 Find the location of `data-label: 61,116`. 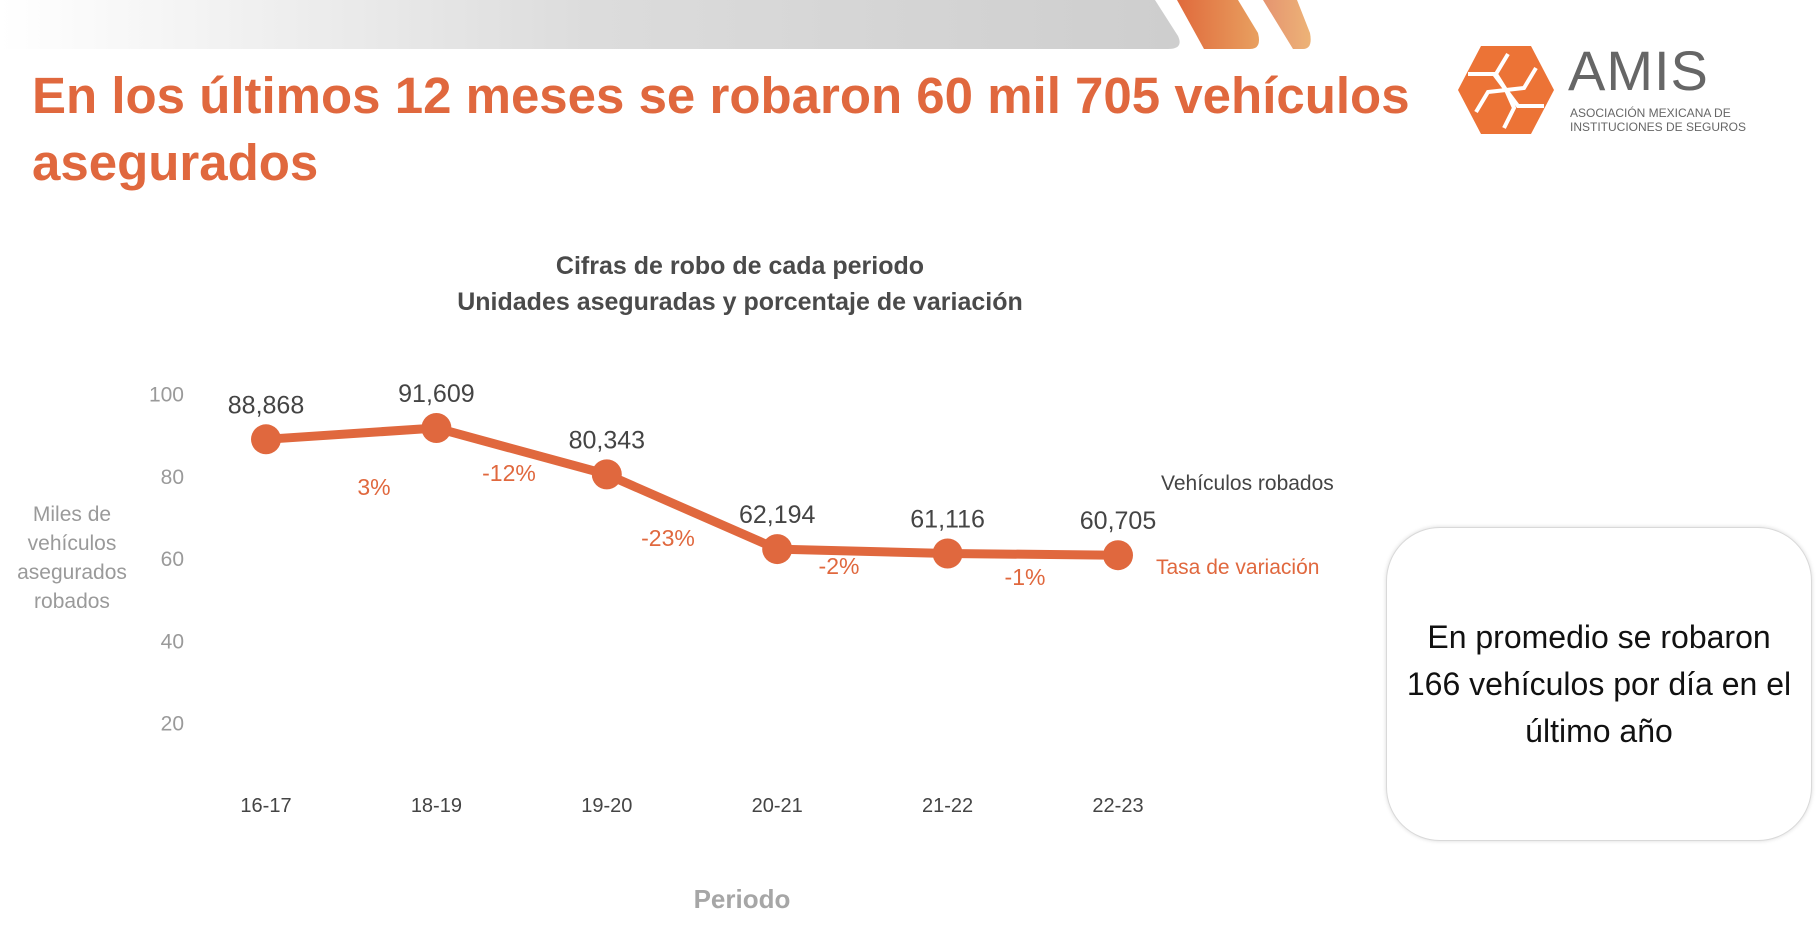

data-label: 61,116 is located at coordinates (947, 520).